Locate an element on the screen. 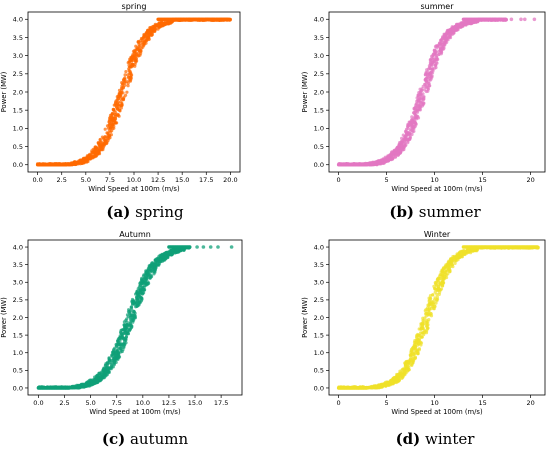 Image resolution: width=550 pixels, height=453 pixels. caption-letter: (c) is located at coordinates (113, 439).